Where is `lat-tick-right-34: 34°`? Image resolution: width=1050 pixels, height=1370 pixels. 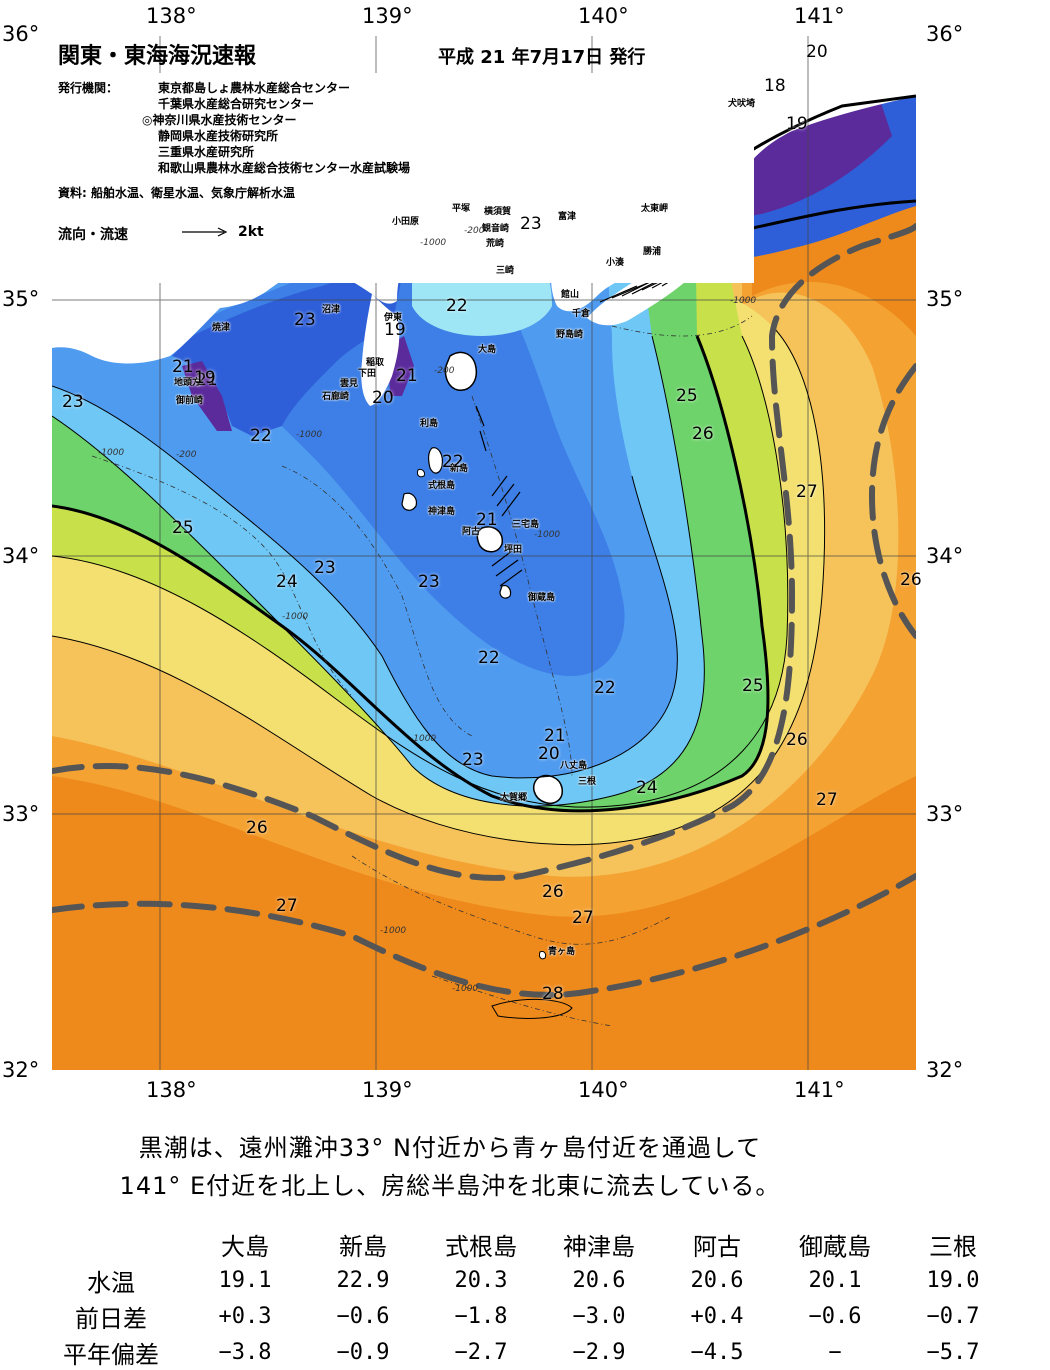 lat-tick-right-34: 34° is located at coordinates (945, 556).